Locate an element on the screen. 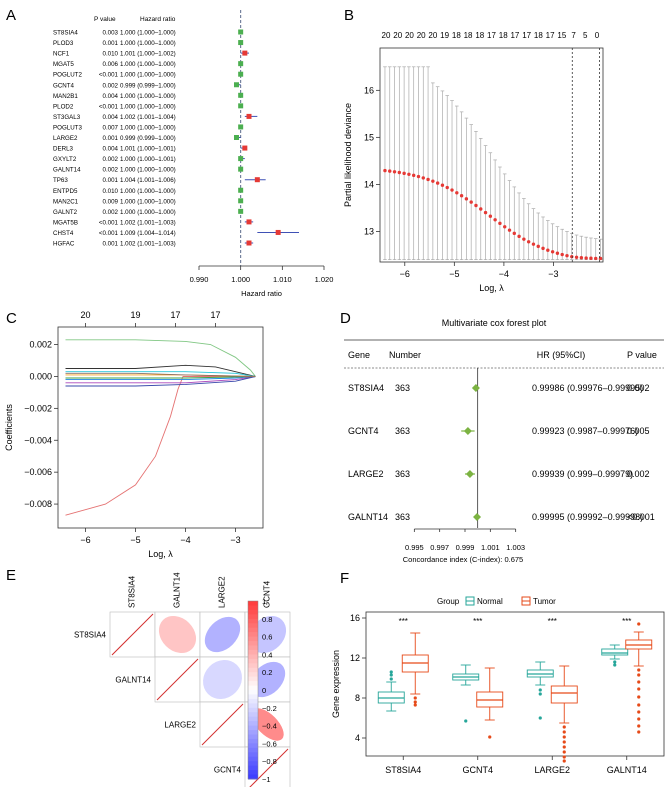 Image resolution: width=670 pixels, height=787 pixels. colorbar-tick-label: 1 is located at coordinates (264, 601).